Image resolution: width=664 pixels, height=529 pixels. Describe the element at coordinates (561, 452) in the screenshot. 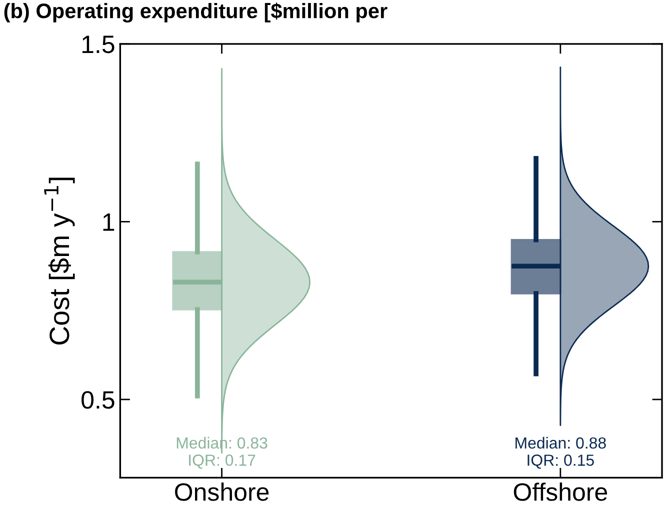

I see `annotation: Median: 0.88 IQR: 0.15` at that location.